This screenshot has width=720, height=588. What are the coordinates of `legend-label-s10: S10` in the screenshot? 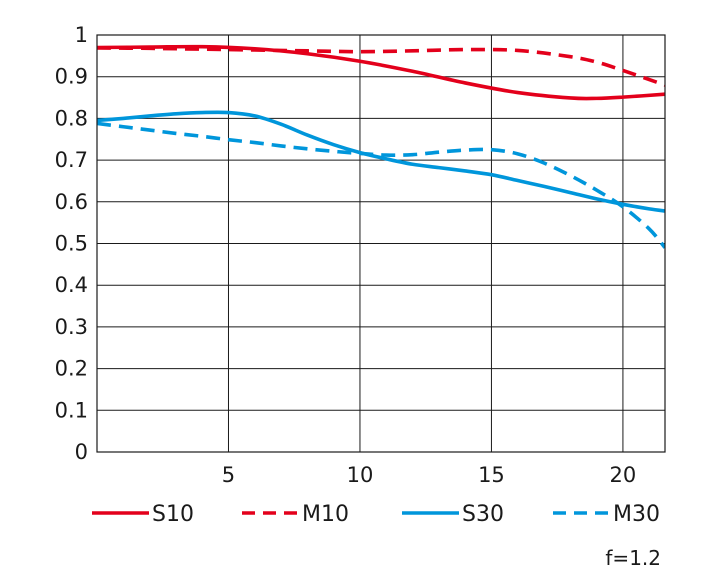 It's located at (173, 514).